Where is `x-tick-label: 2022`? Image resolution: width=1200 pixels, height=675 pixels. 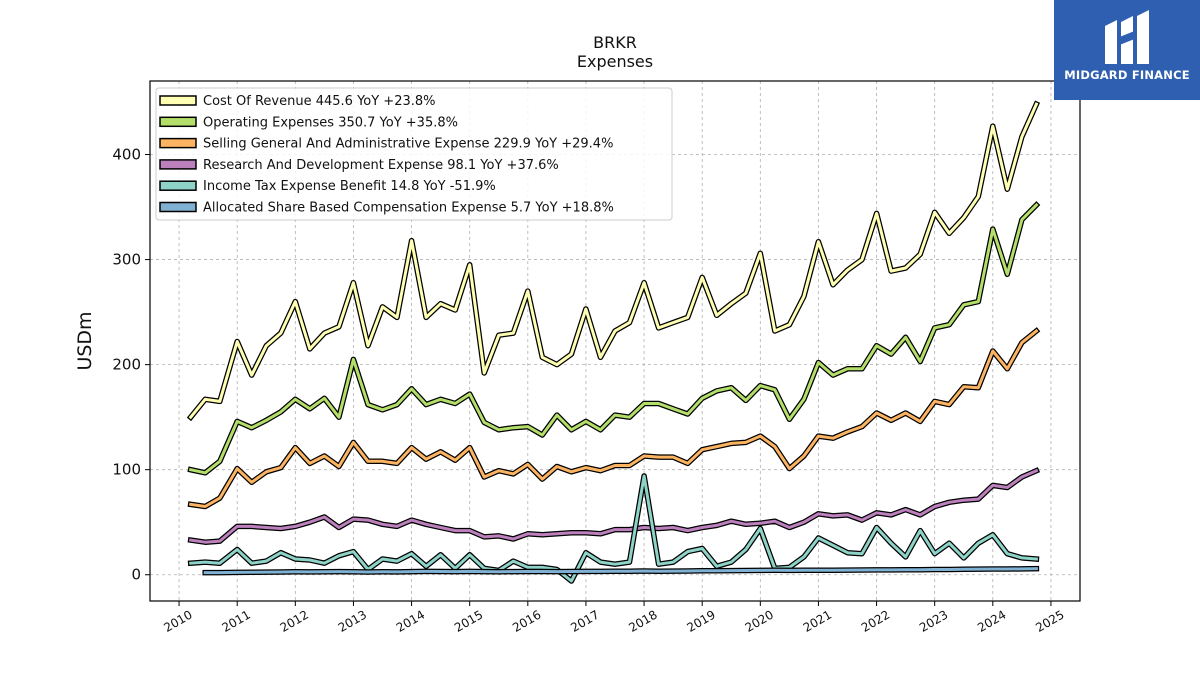
x-tick-label: 2022 is located at coordinates (875, 621).